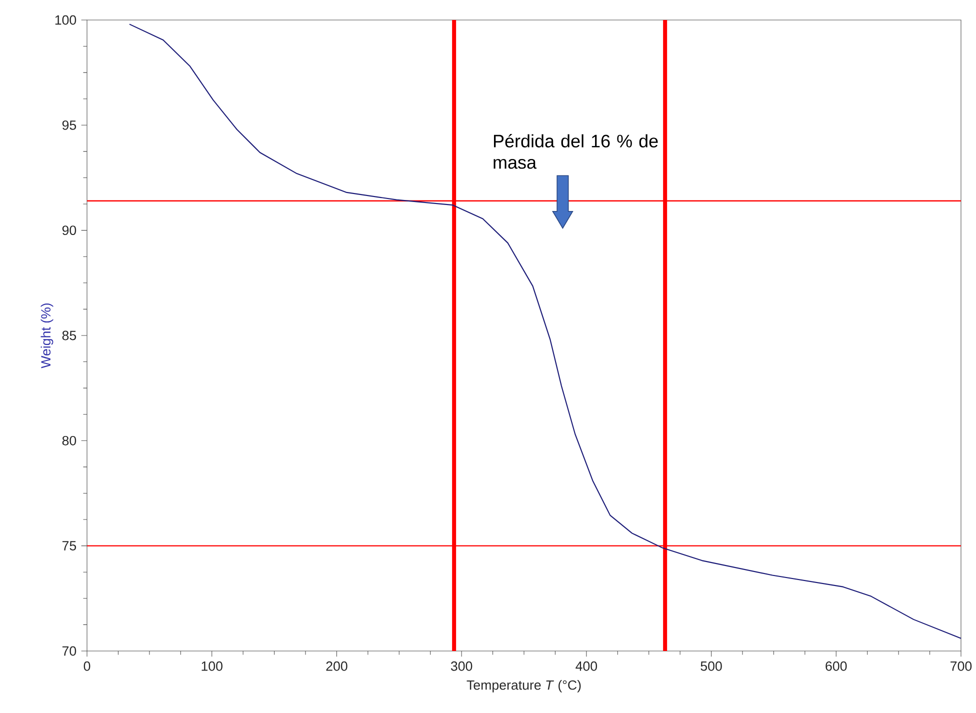 The image size is (976, 713). What do you see at coordinates (65, 20) in the screenshot?
I see `y-tick-label: 100` at bounding box center [65, 20].